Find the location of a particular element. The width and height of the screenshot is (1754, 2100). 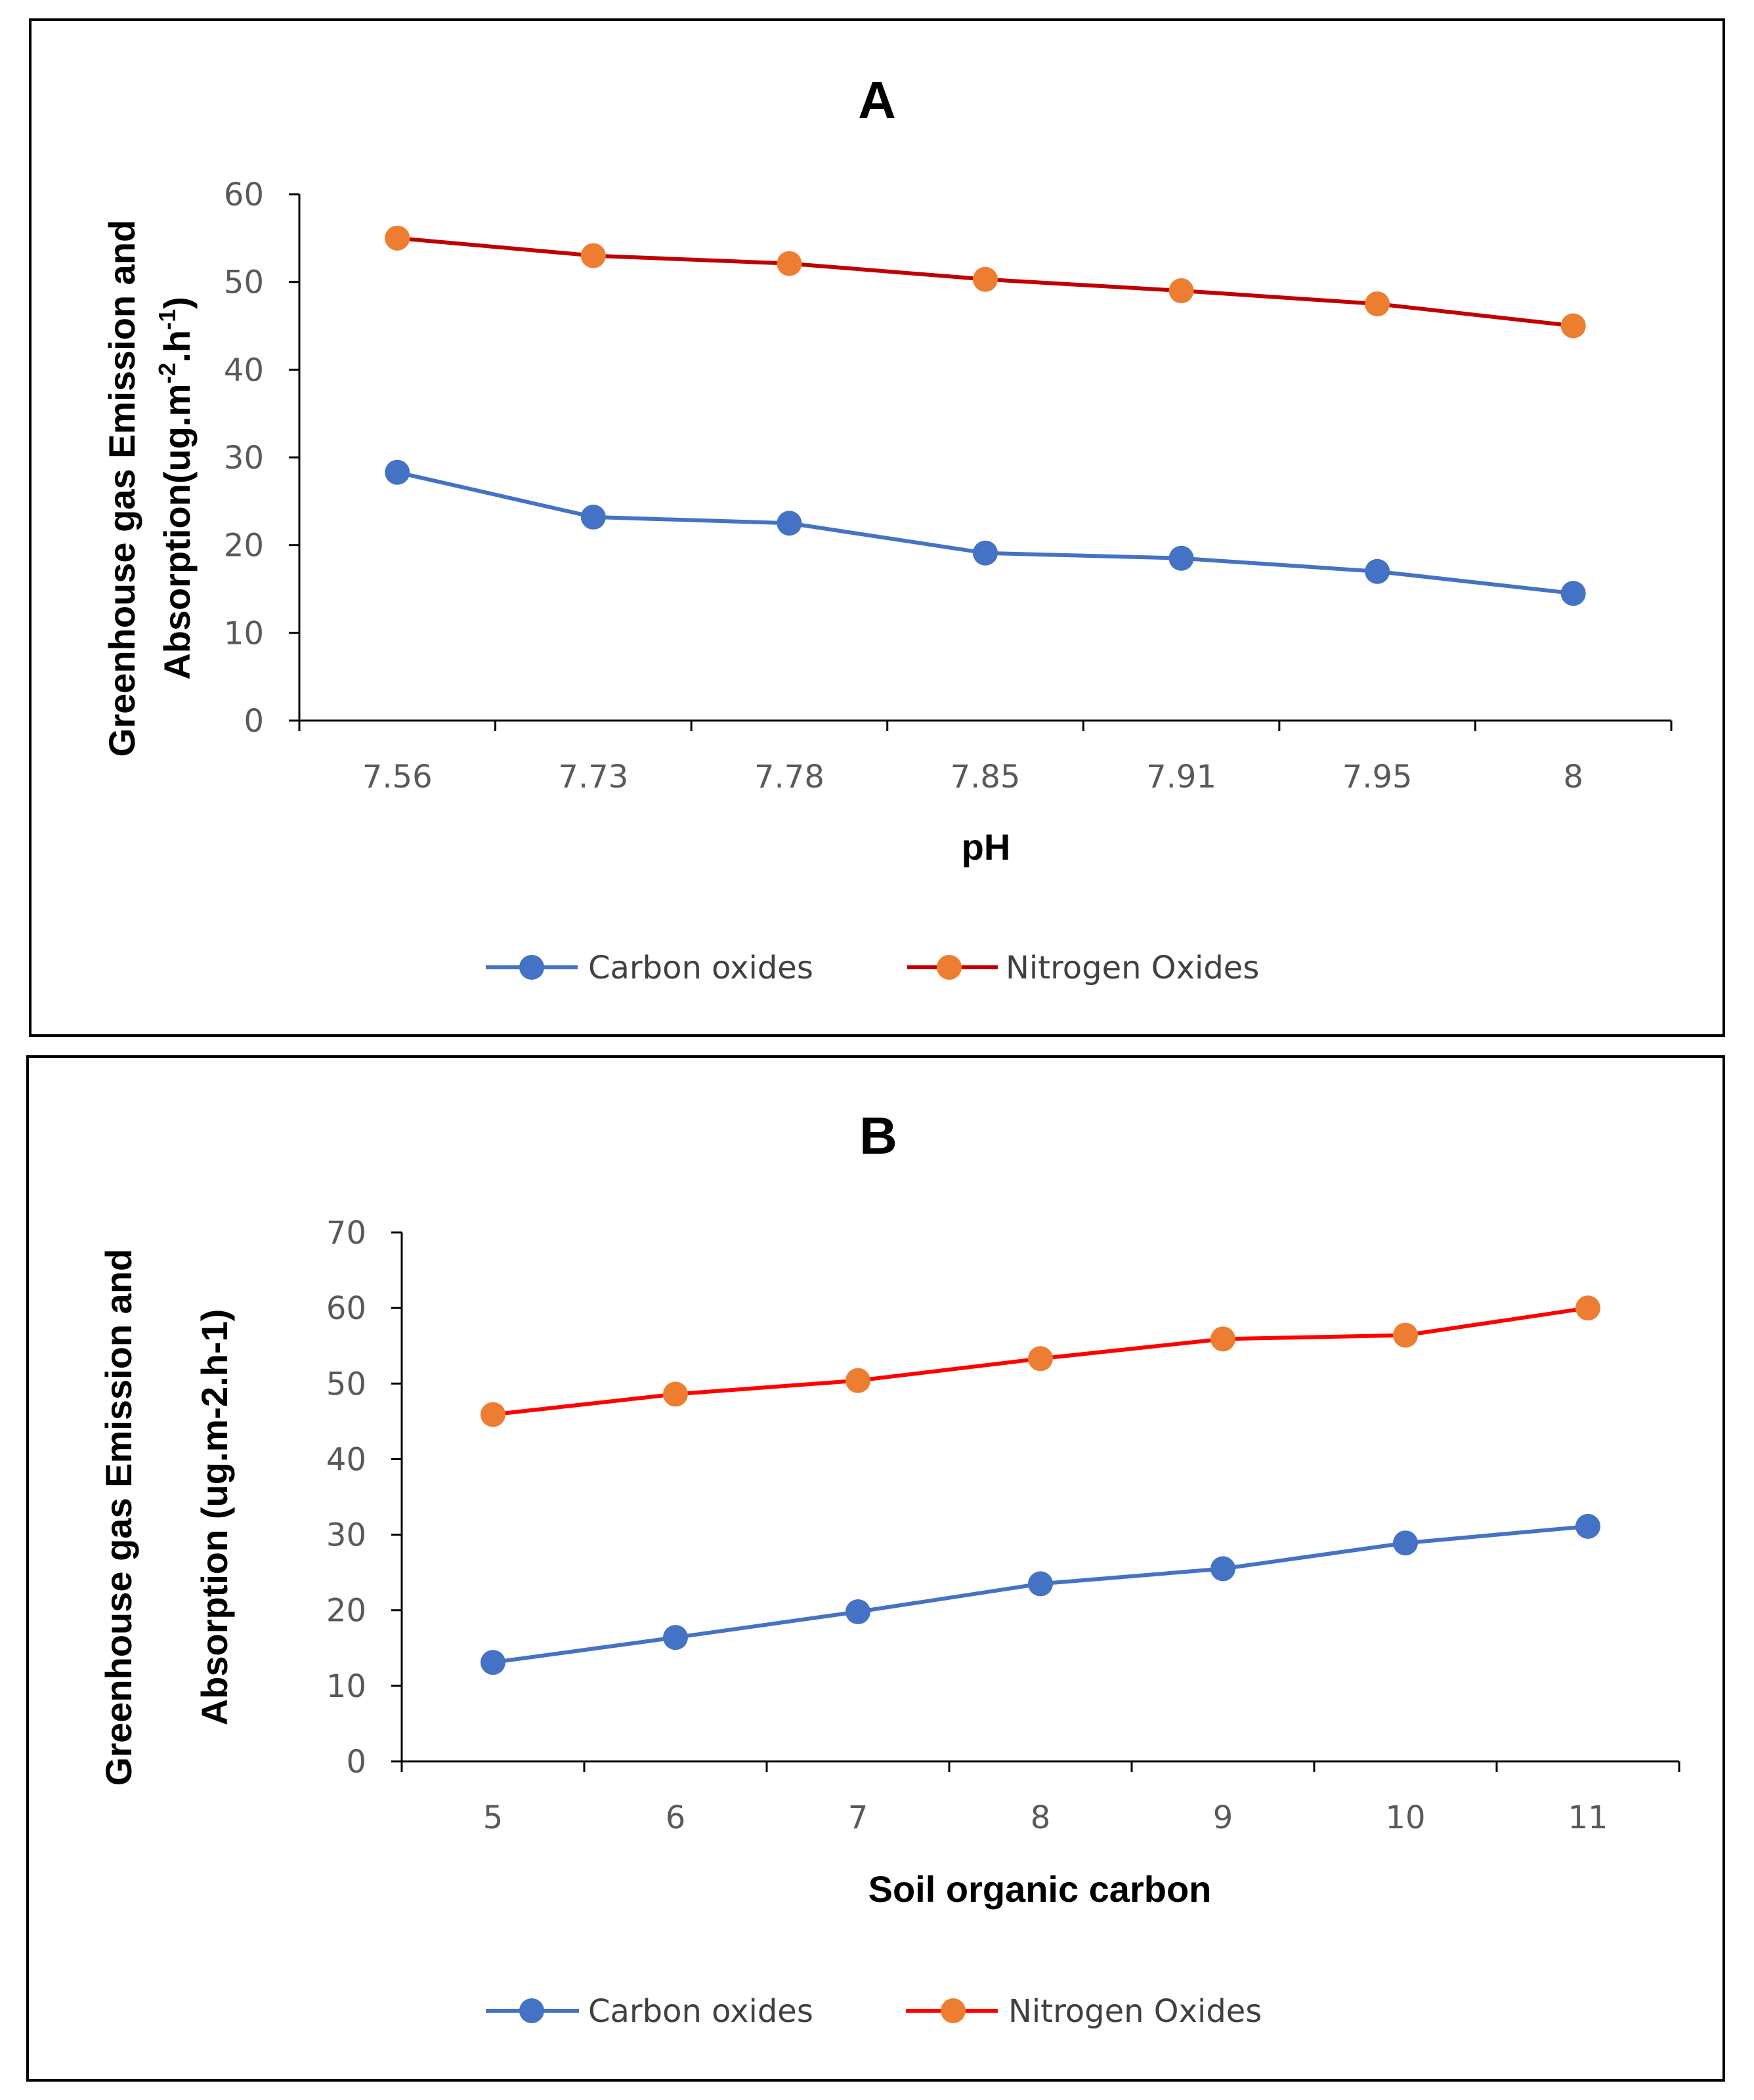

panel-a-legend-entry-carbon-oxides: Carbon oxides is located at coordinates (649, 968).